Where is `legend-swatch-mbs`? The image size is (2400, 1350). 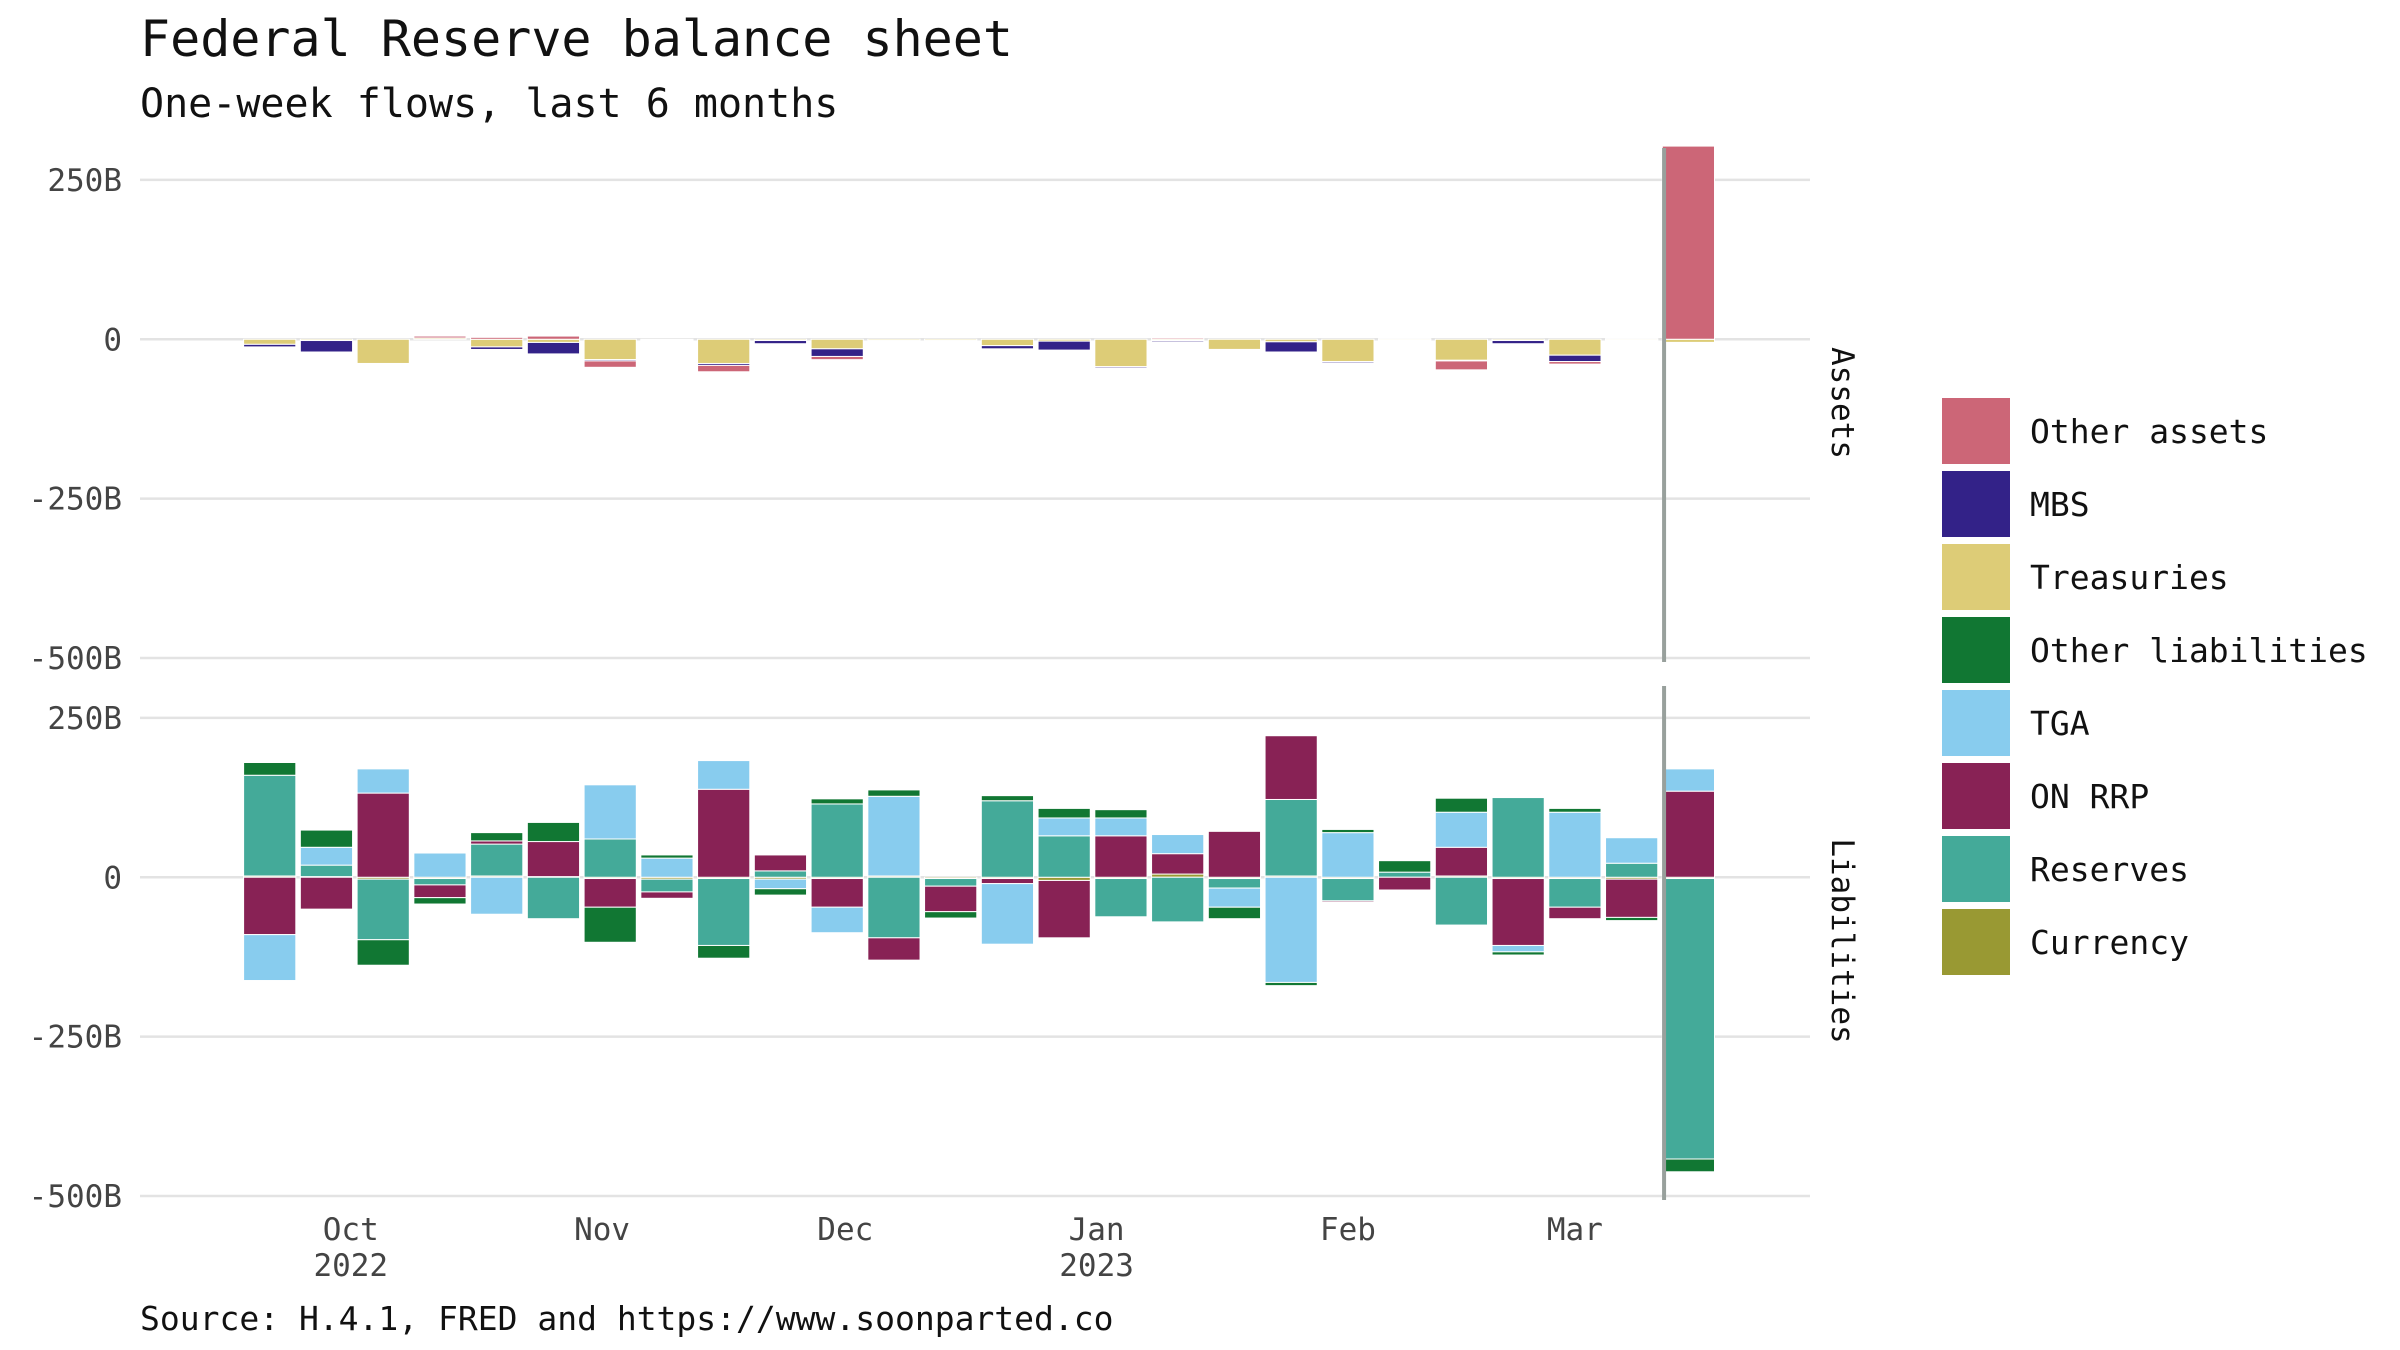 legend-swatch-mbs is located at coordinates (1976, 504).